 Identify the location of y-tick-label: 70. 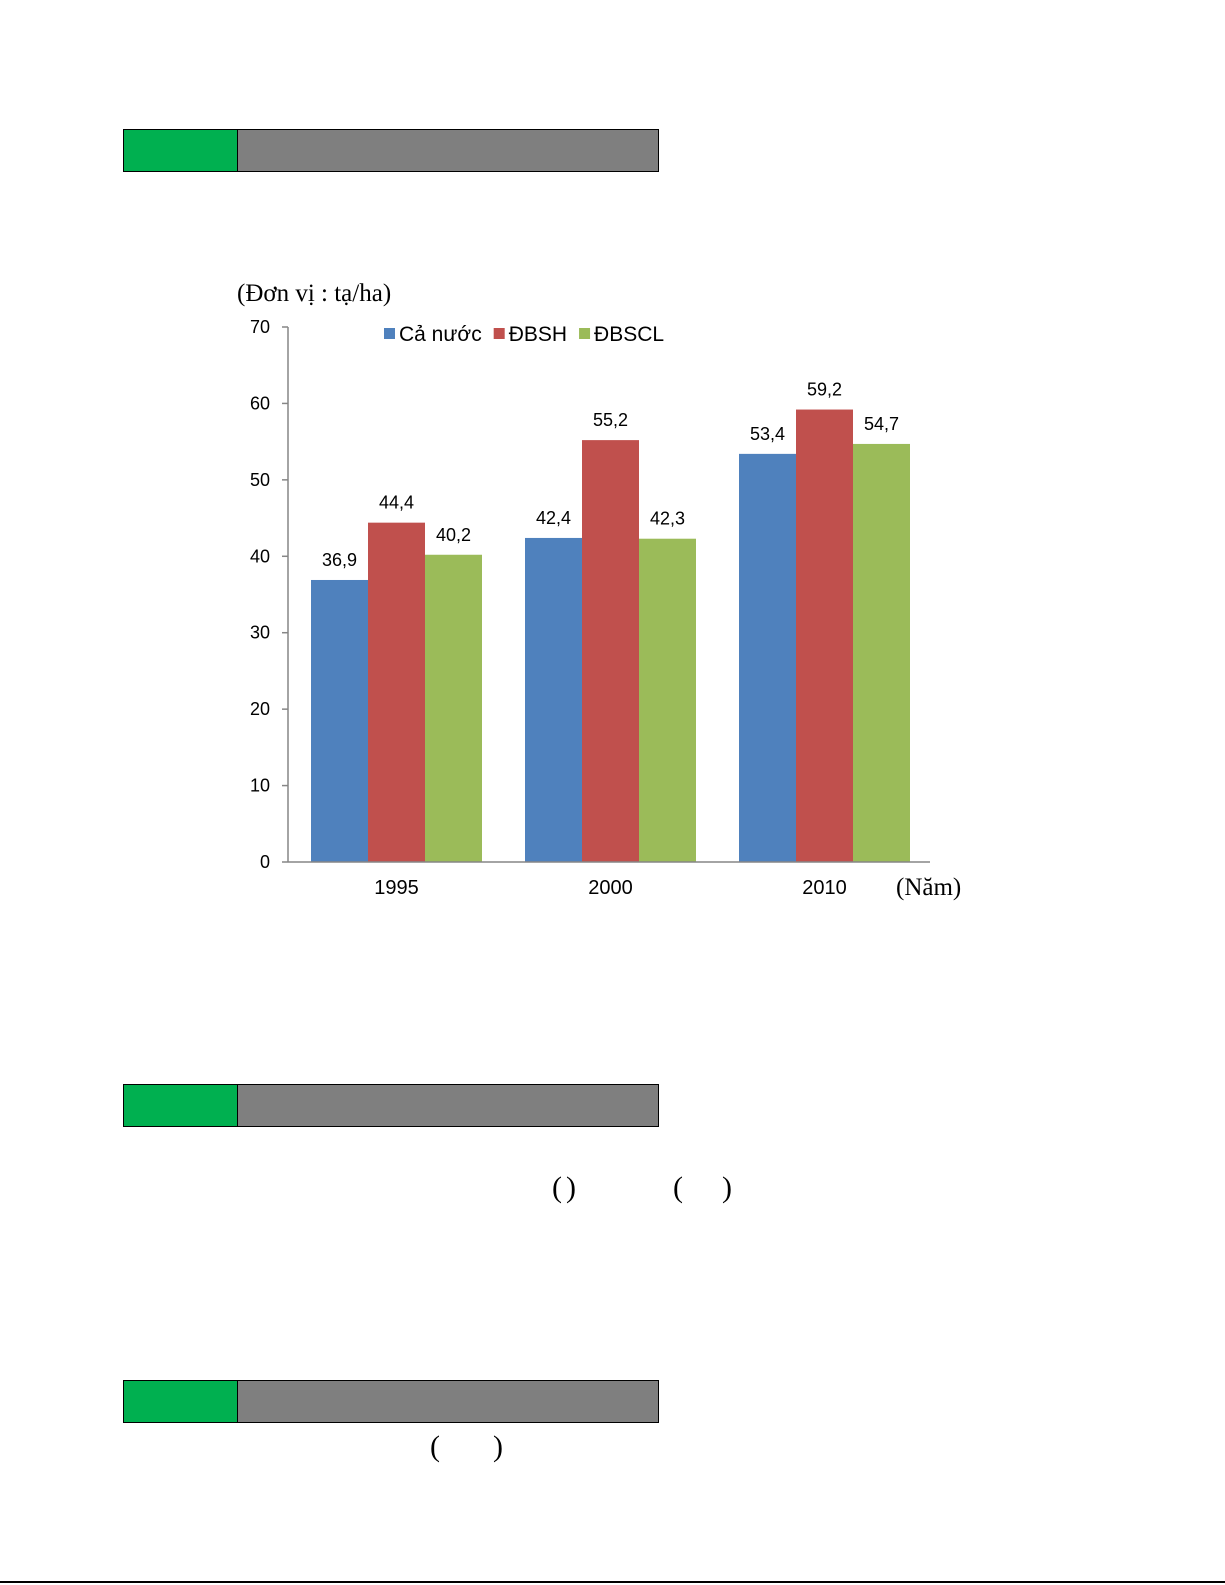
(260, 327).